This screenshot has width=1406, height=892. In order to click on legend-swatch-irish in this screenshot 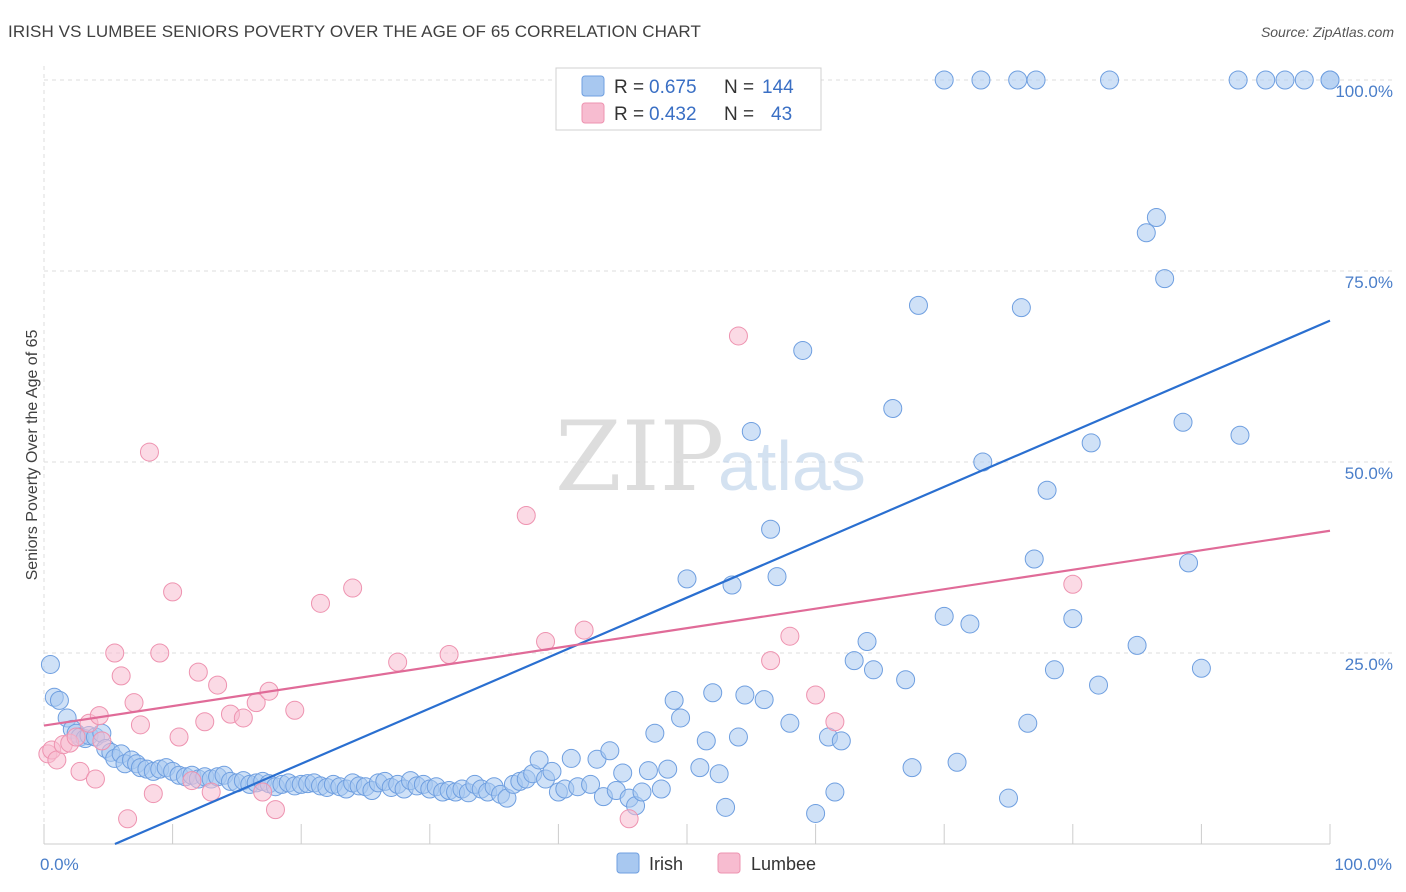, I will do `click(593, 86)`.